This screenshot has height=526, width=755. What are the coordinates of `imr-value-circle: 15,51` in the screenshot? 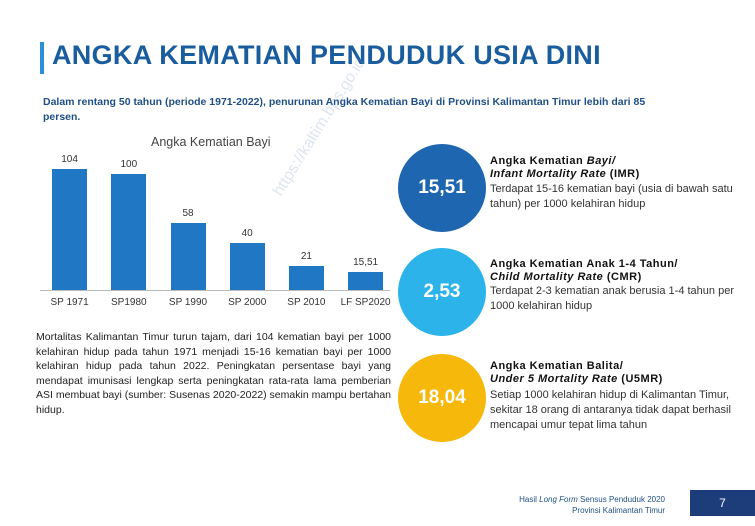 It's located at (442, 188).